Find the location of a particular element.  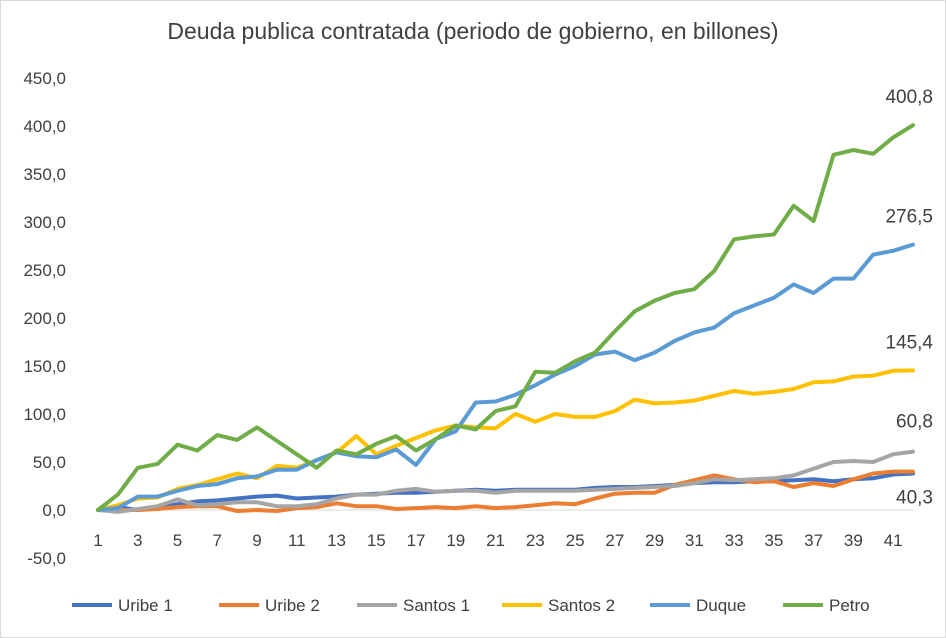

x-tick-label: 23 is located at coordinates (535, 540).